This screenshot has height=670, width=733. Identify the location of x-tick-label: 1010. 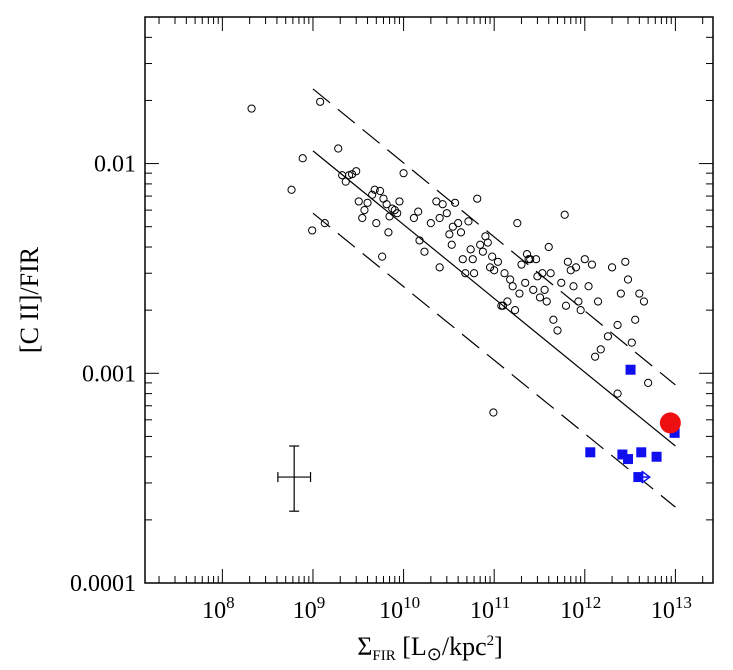
(399, 608).